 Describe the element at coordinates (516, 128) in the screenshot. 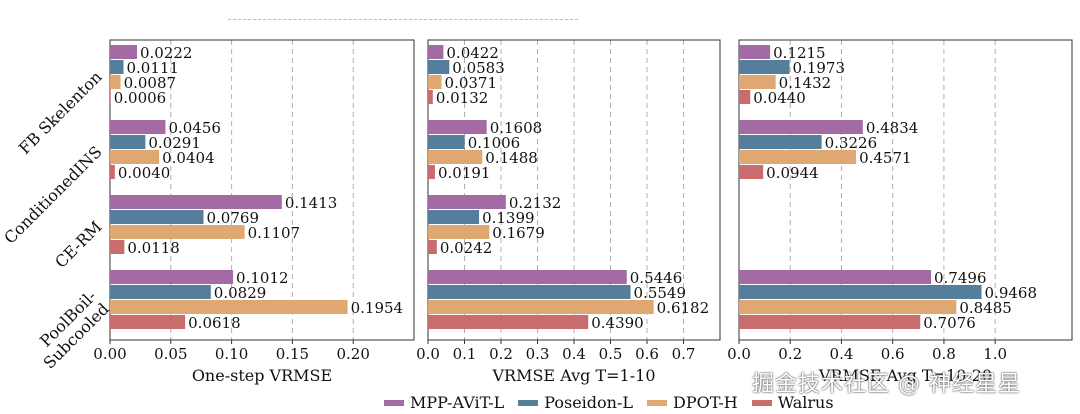

I see `data-label-p2-g2-s1: 0.1608` at that location.